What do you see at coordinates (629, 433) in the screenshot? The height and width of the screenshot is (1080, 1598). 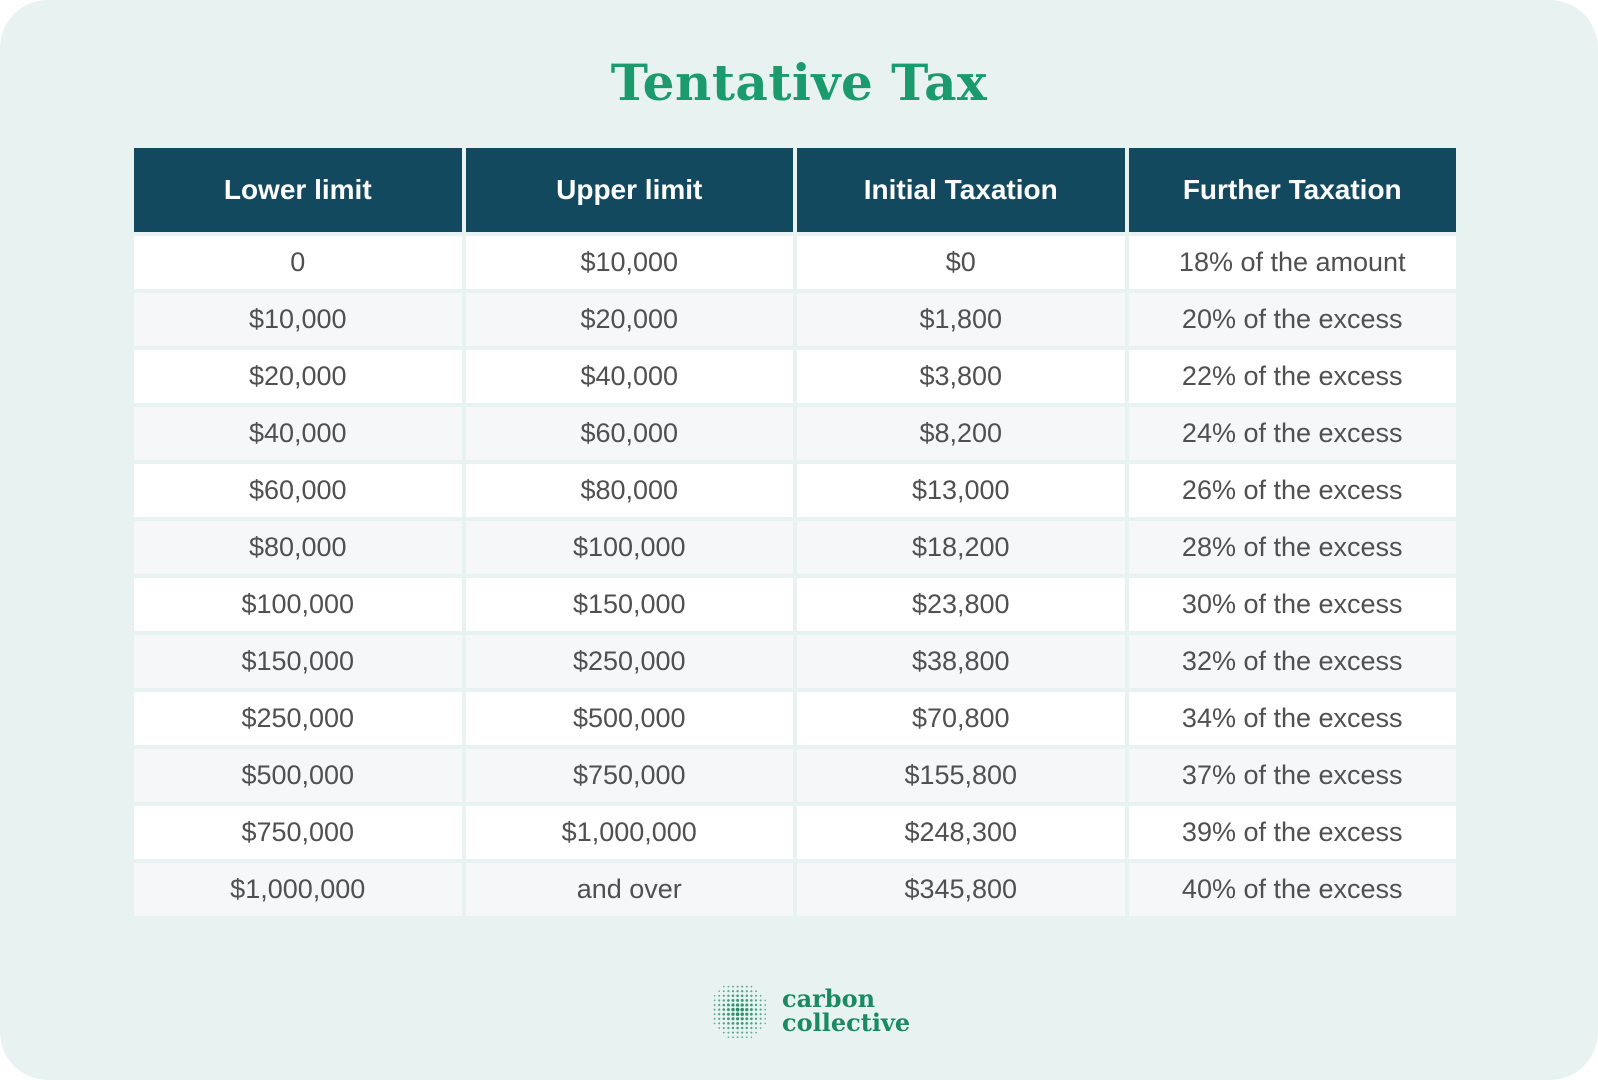 I see `cell-upper-limit: $60,000` at bounding box center [629, 433].